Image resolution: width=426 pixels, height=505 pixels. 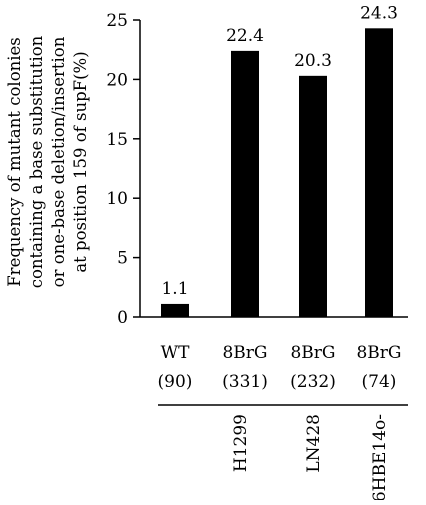 I want to click on bar-value-label: 20.3, so click(x=313, y=61).